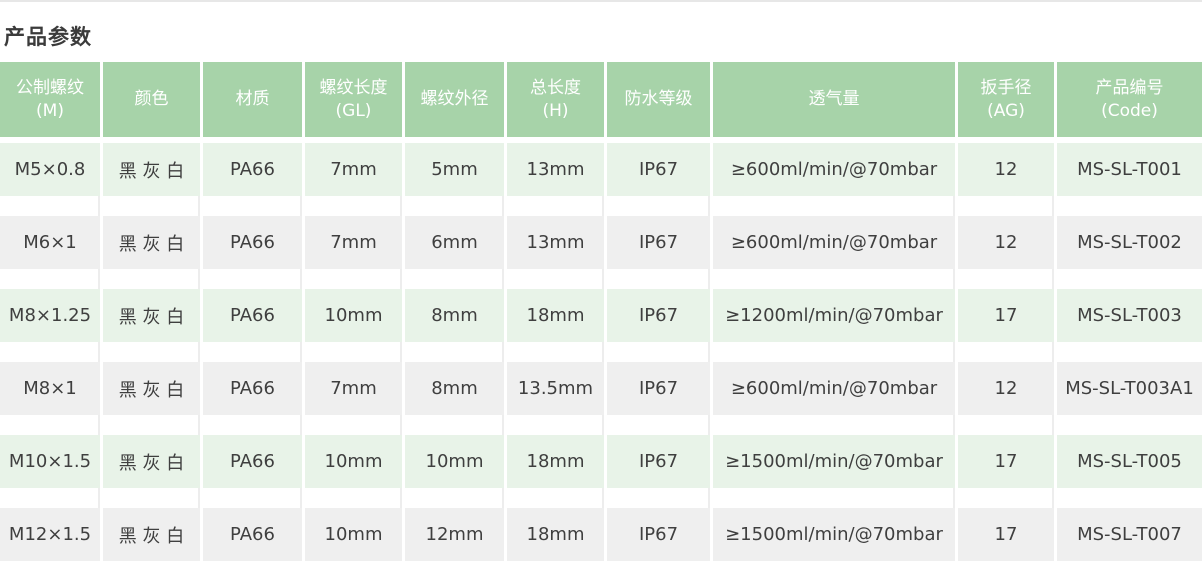  Describe the element at coordinates (658, 99) in the screenshot. I see `header-cell-waterproof: 防水等级` at that location.